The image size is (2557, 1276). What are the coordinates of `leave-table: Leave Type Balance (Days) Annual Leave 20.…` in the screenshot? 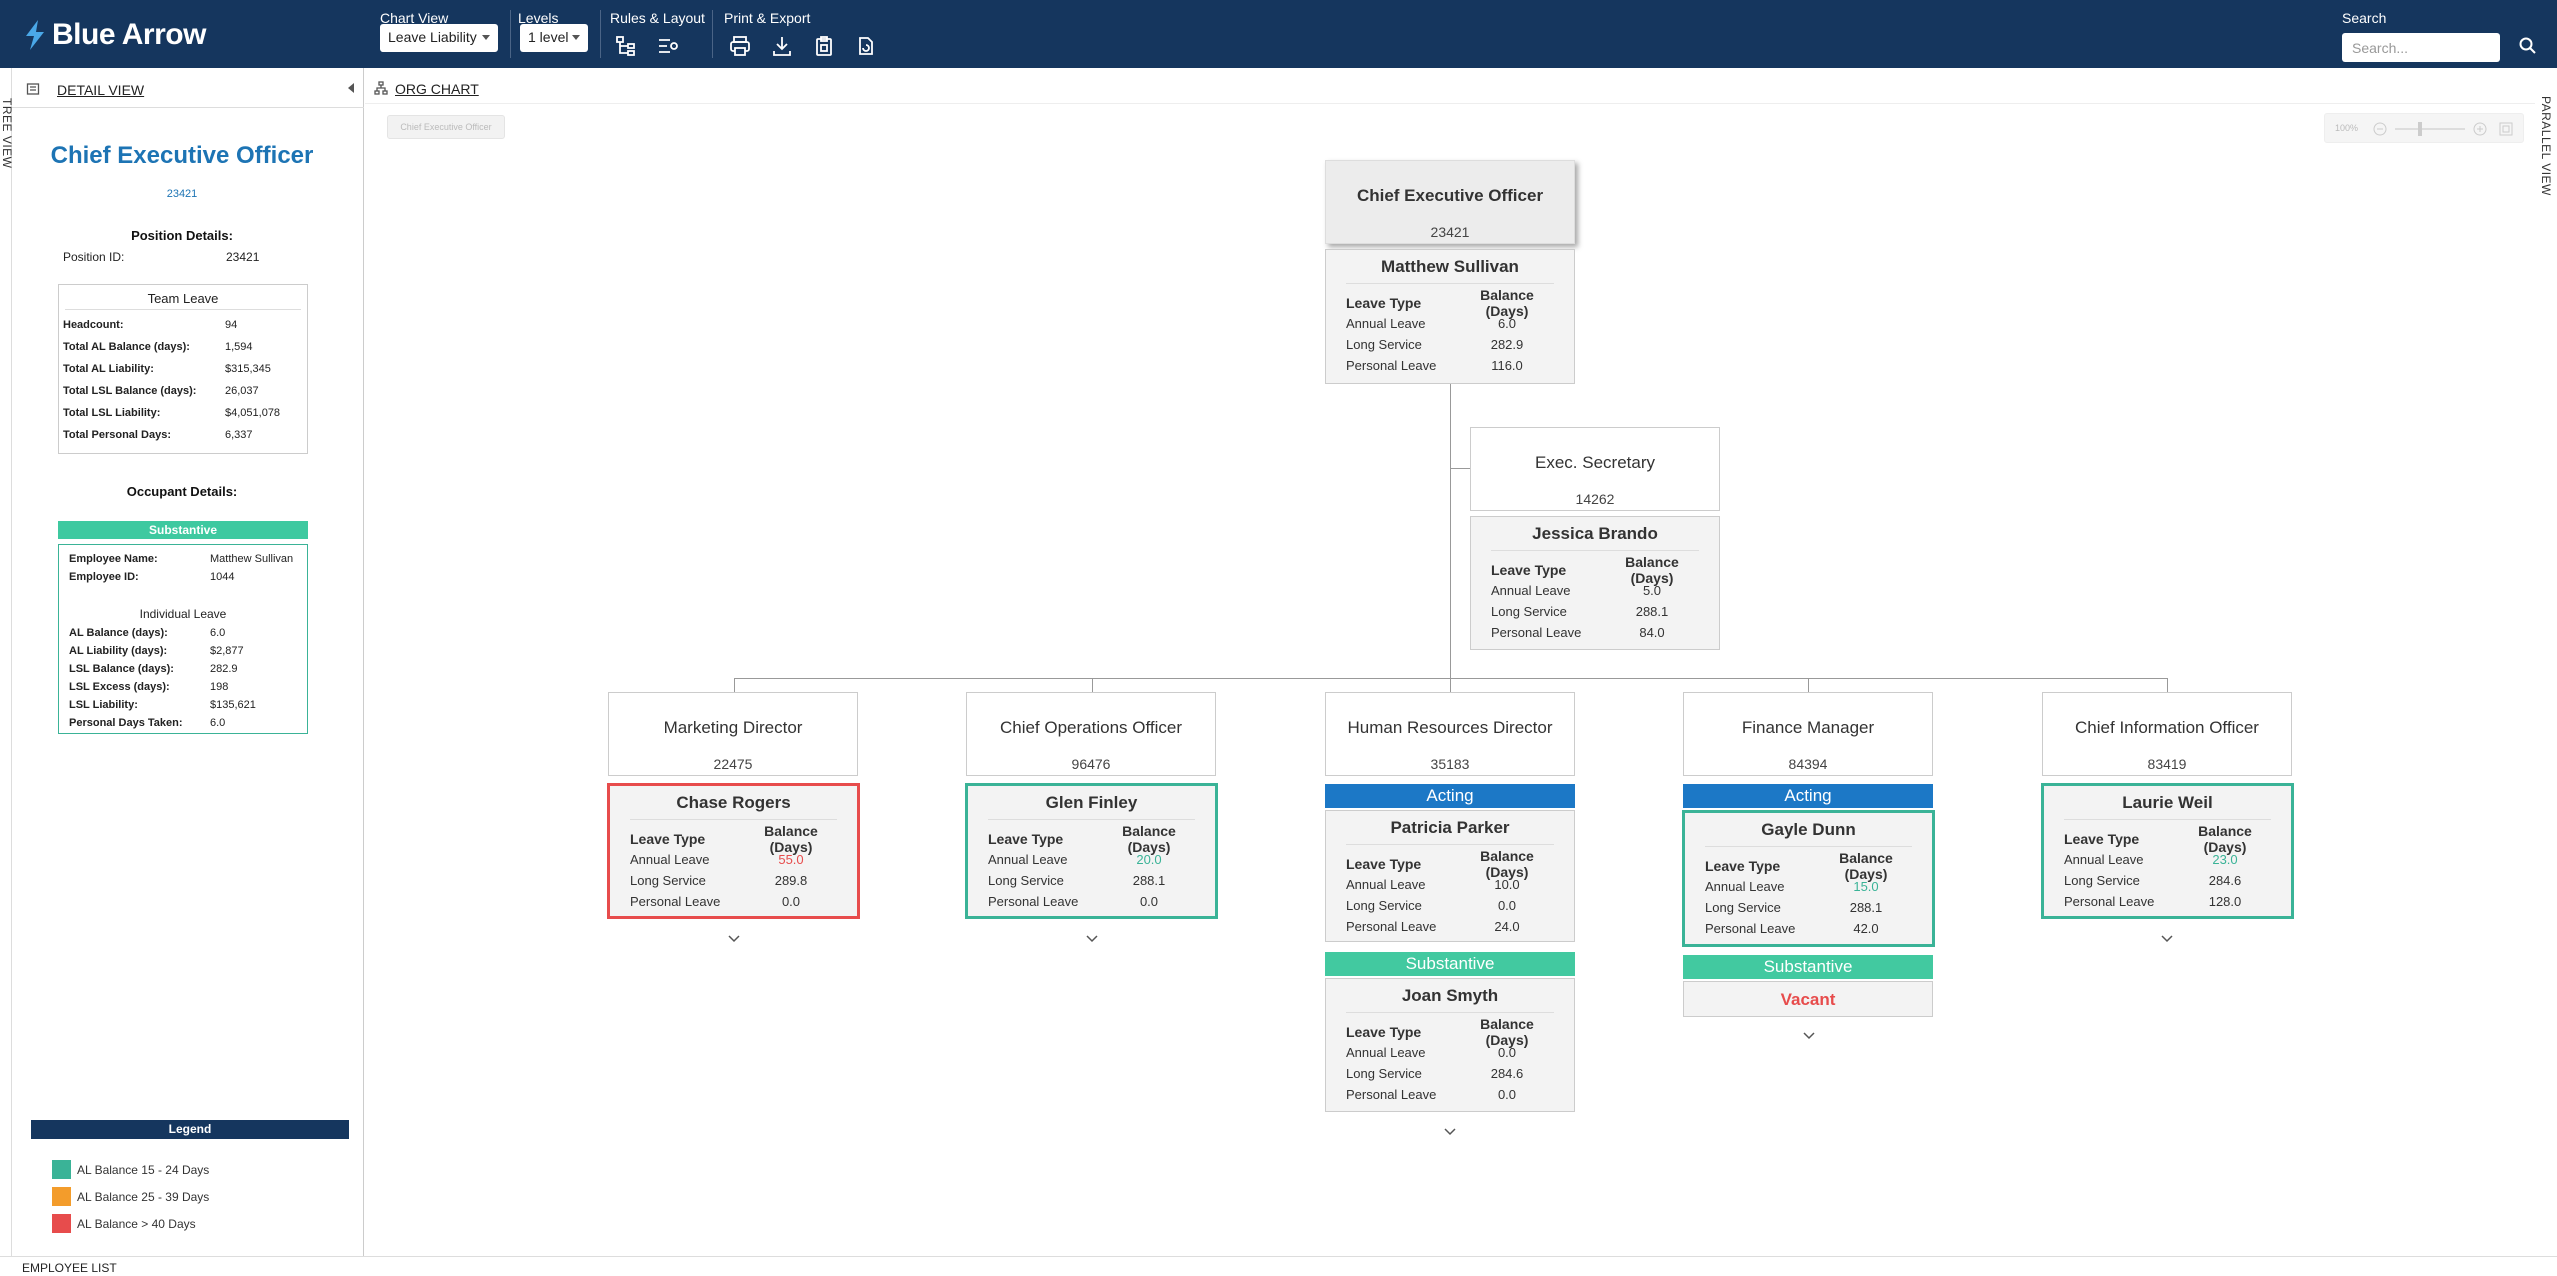 It's located at (1093, 867).